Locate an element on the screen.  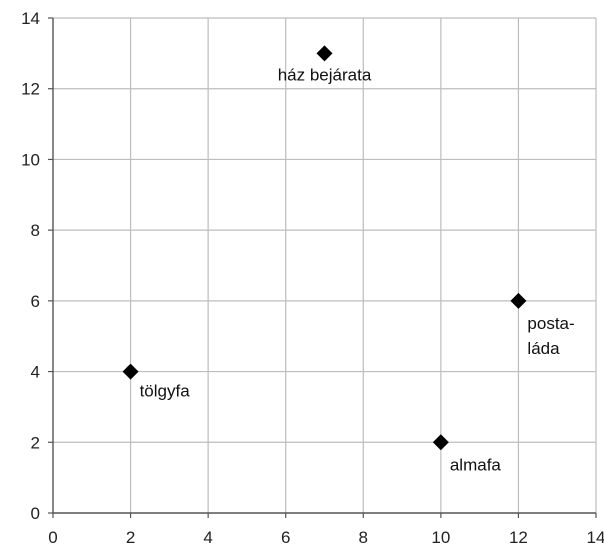
y-tick-label: 4 is located at coordinates (35, 372).